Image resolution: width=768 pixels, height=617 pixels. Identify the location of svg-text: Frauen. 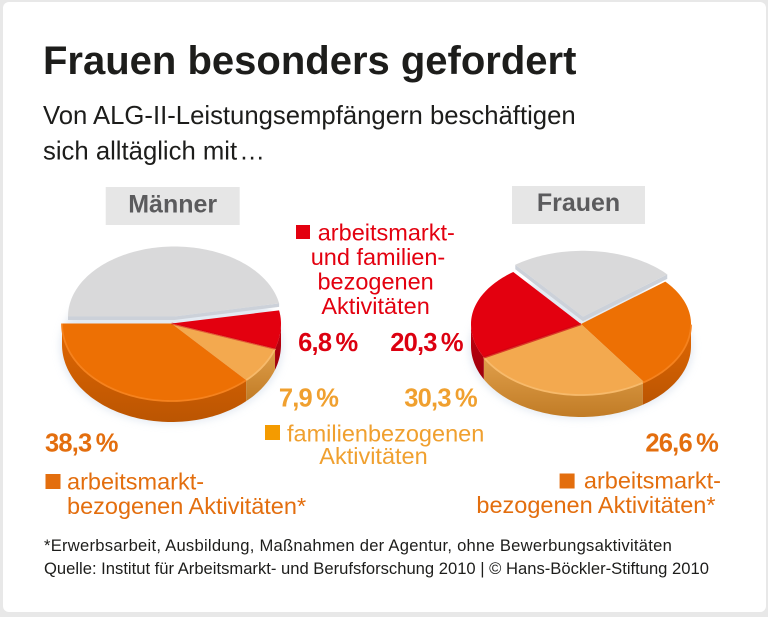
(578, 203).